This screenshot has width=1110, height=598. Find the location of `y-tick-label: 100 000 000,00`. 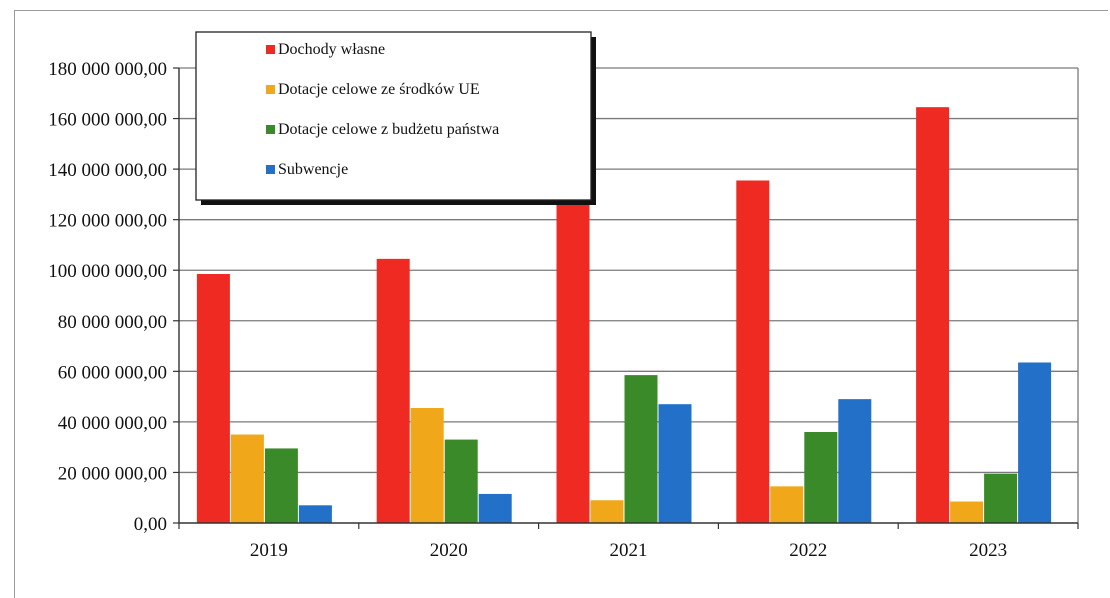

y-tick-label: 100 000 000,00 is located at coordinates (107, 271).